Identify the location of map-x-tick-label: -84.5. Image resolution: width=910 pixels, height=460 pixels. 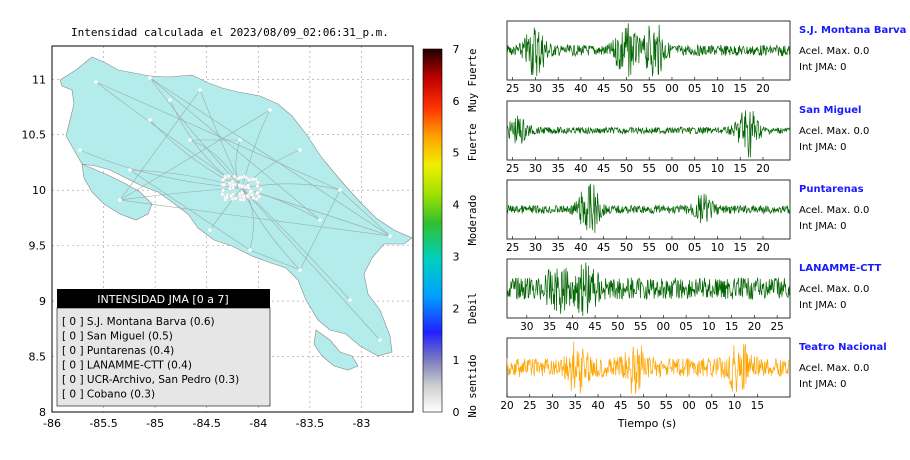
(206, 423).